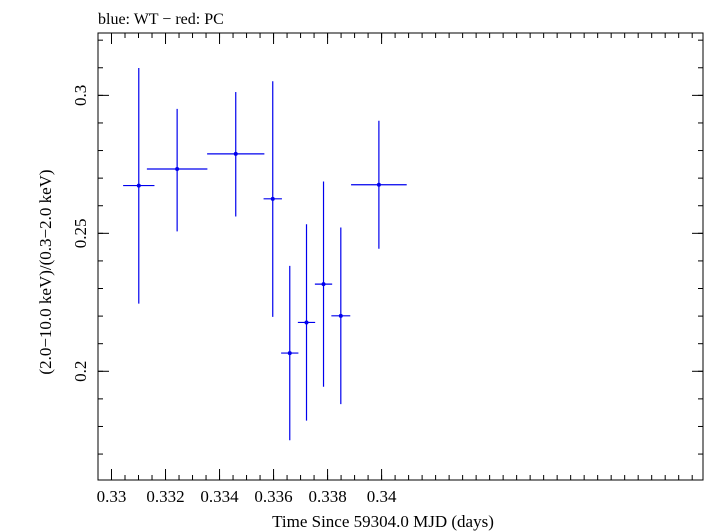 Image resolution: width=705 pixels, height=532 pixels. What do you see at coordinates (80, 233) in the screenshot?
I see `y-tick-label: 0.25` at bounding box center [80, 233].